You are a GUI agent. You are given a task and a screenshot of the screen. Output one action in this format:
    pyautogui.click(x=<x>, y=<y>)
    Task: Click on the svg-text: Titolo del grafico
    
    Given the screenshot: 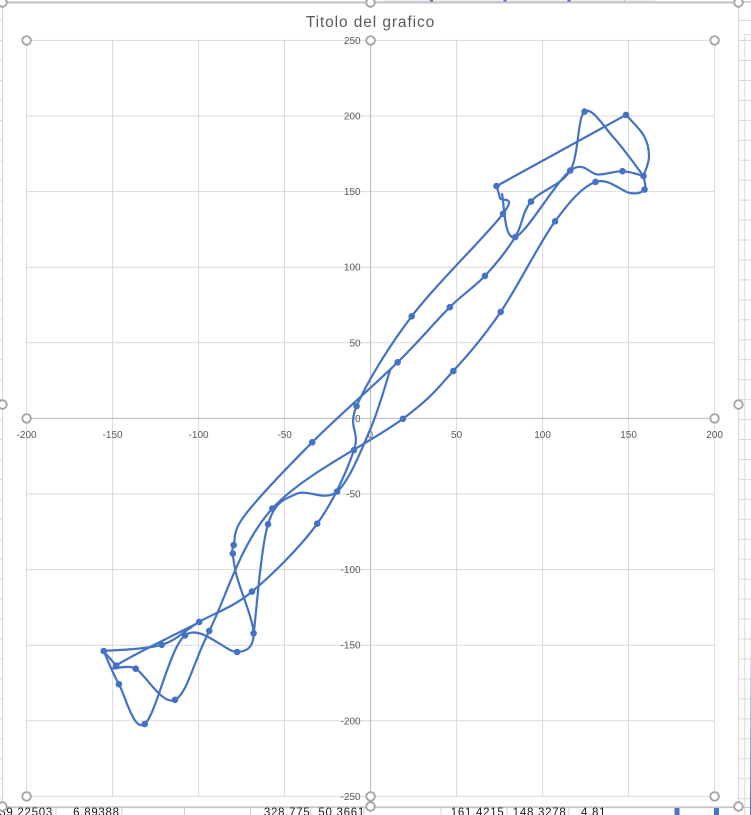 What is the action you would take?
    pyautogui.click(x=370, y=22)
    